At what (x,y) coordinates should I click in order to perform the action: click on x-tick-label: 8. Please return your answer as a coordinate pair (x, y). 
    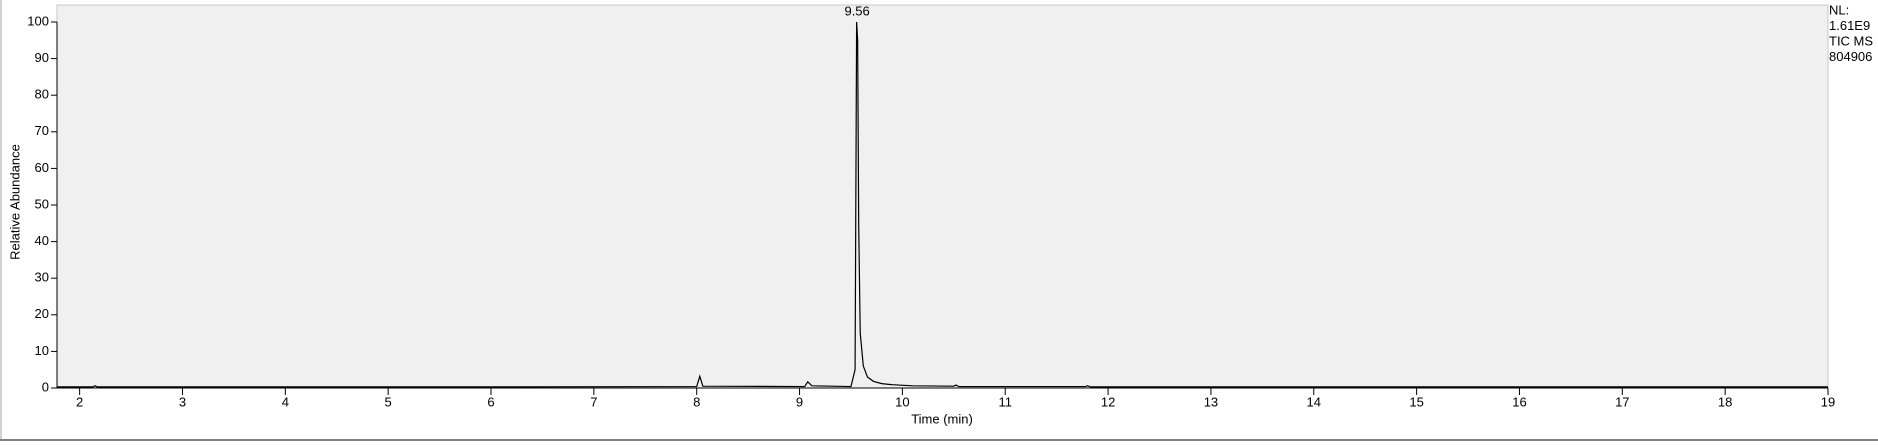
    Looking at the image, I should click on (696, 401).